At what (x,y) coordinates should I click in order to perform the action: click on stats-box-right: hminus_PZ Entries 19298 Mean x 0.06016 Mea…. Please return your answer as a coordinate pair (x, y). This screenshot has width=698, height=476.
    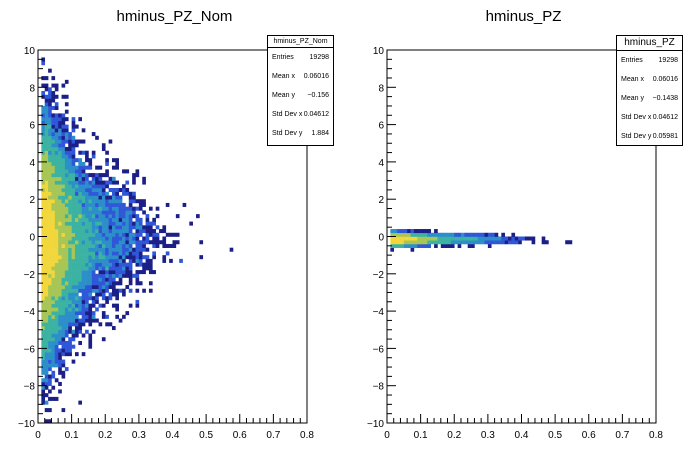
    Looking at the image, I should click on (649, 90).